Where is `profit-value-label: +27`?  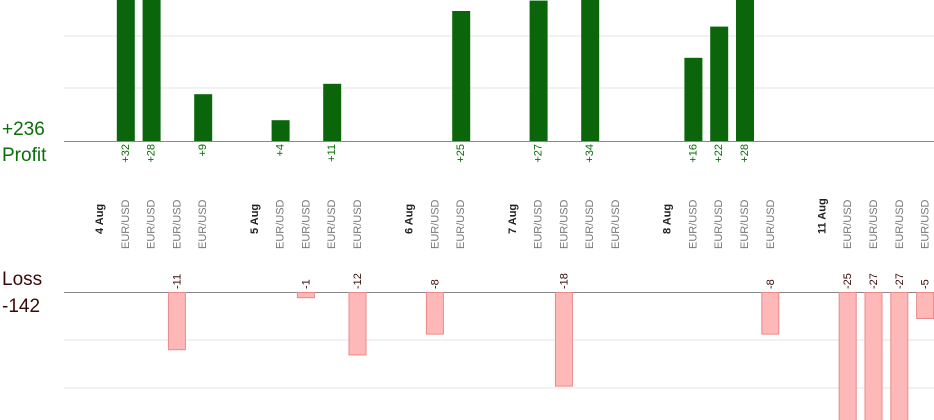 profit-value-label: +27 is located at coordinates (539, 153).